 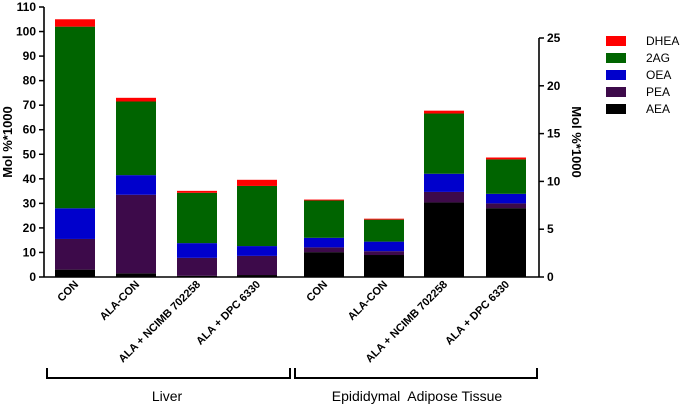 I want to click on left-tick-label: 60, so click(x=30, y=130).